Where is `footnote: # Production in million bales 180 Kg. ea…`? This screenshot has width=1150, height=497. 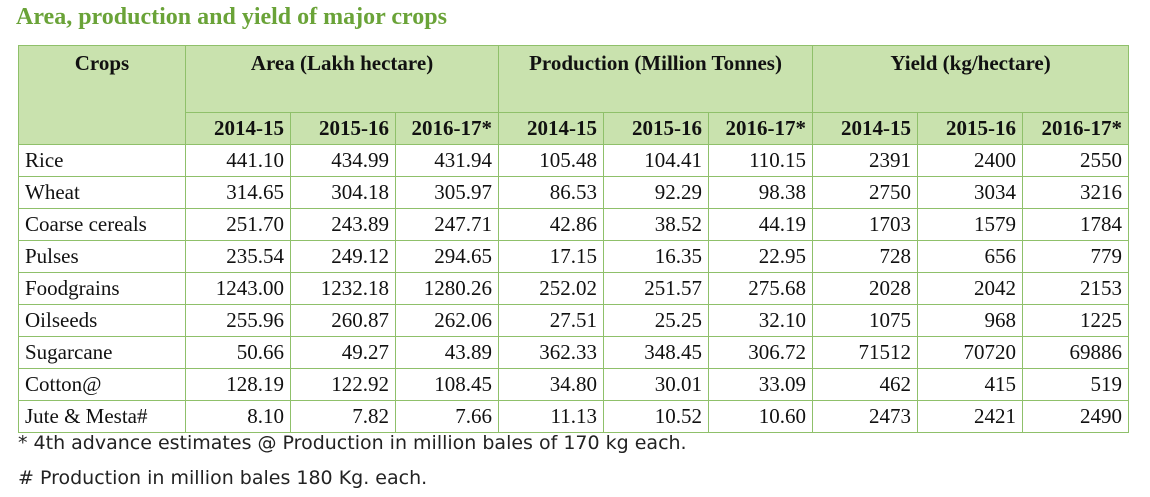 footnote: # Production in million bales 180 Kg. ea… is located at coordinates (223, 478).